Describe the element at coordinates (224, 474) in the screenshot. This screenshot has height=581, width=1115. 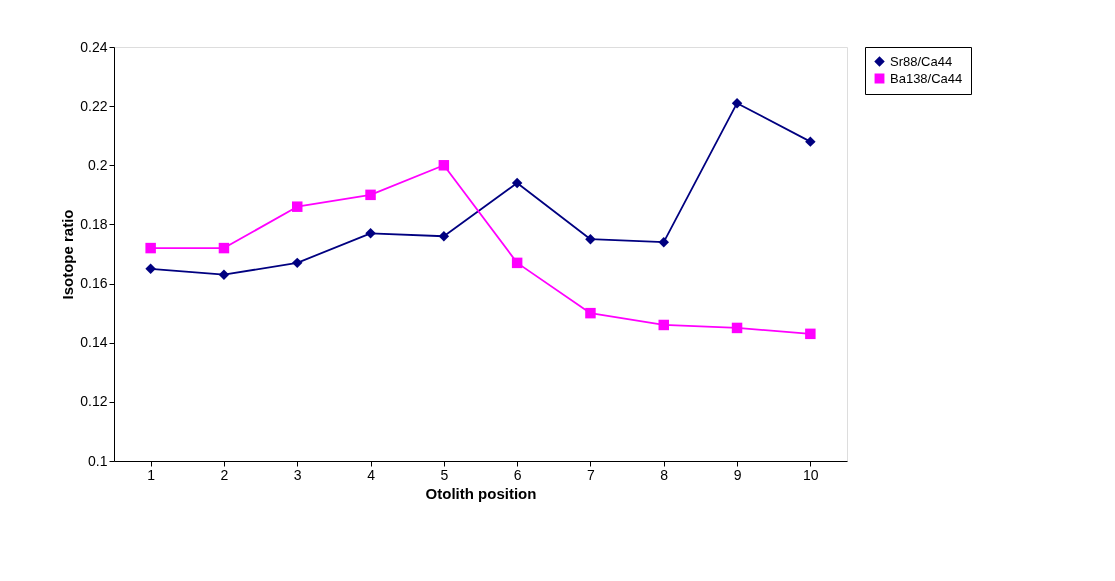
I see `x-tick-label: 2` at that location.